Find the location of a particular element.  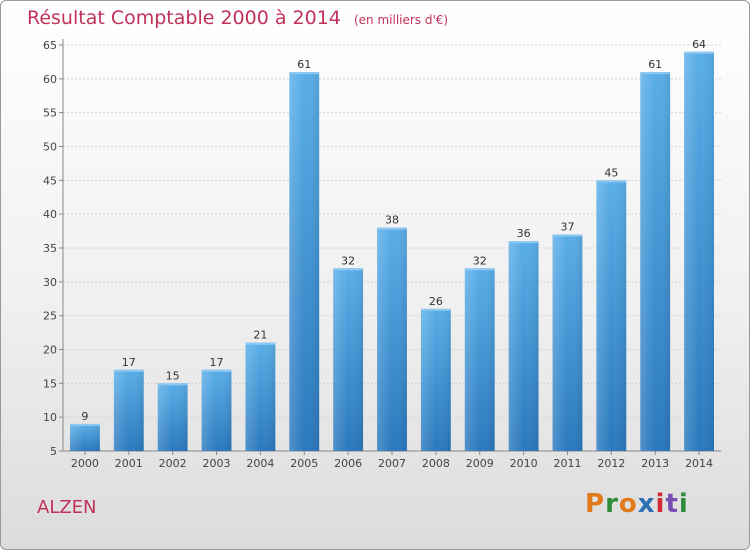

x-tick-label: 2007 is located at coordinates (392, 463).